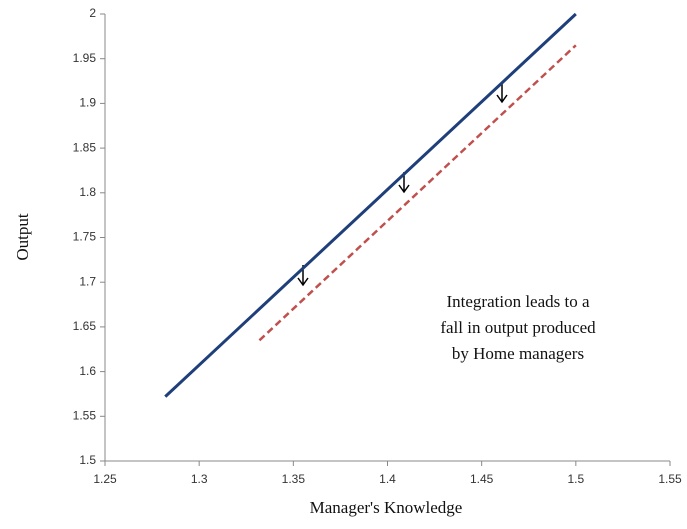 The image size is (687, 529). Describe the element at coordinates (518, 327) in the screenshot. I see `annotation: fall in output produced` at that location.